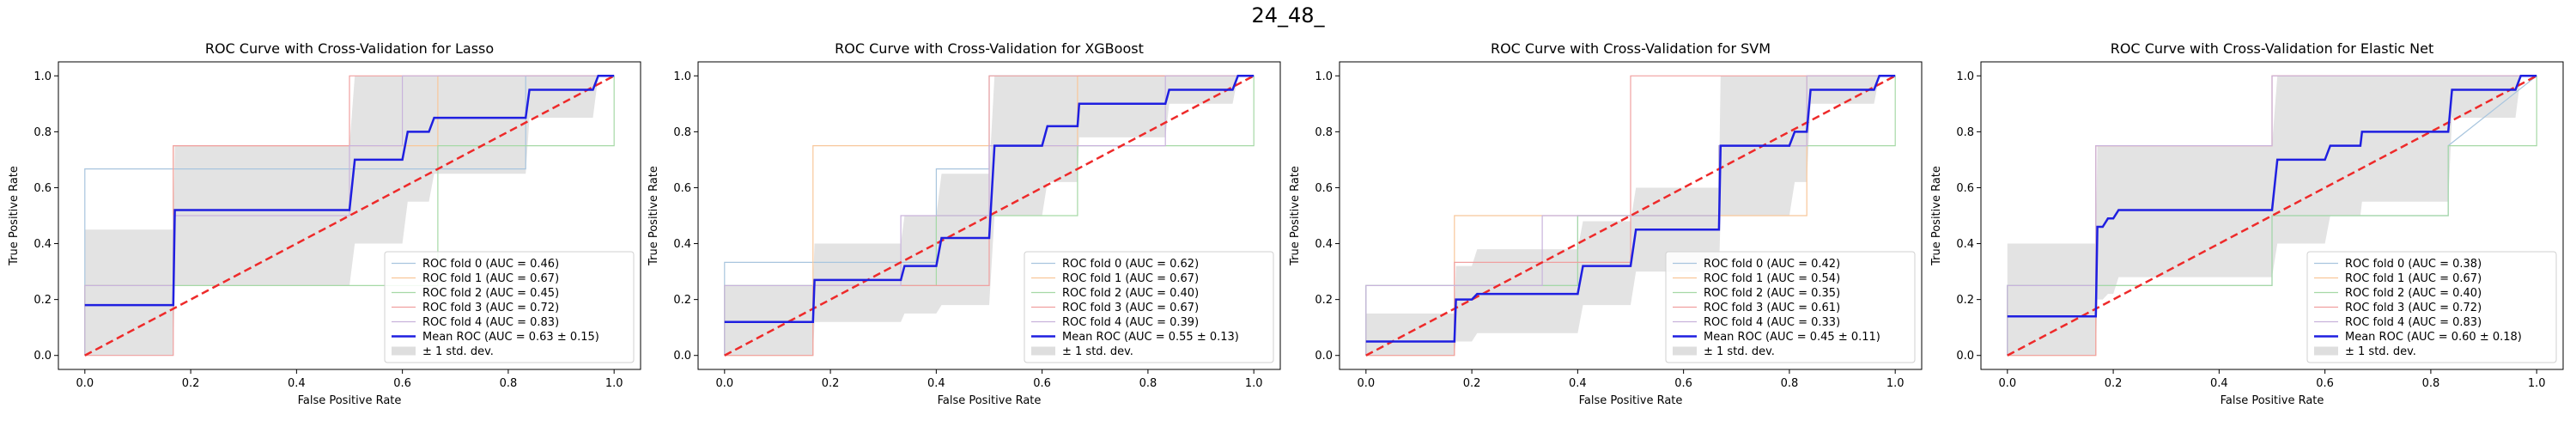 This screenshot has height=433, width=2576. Describe the element at coordinates (2413, 264) in the screenshot. I see `legend-label: ROC fold 0 (AUC = 0.38)` at that location.